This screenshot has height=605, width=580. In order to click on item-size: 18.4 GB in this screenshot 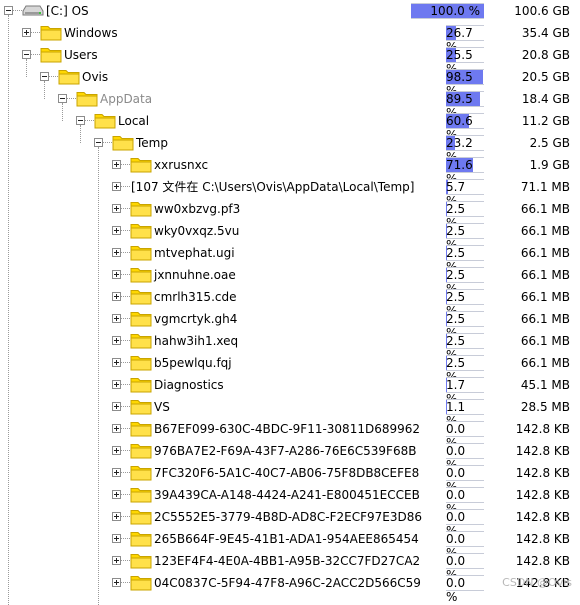, I will do `click(530, 99)`.